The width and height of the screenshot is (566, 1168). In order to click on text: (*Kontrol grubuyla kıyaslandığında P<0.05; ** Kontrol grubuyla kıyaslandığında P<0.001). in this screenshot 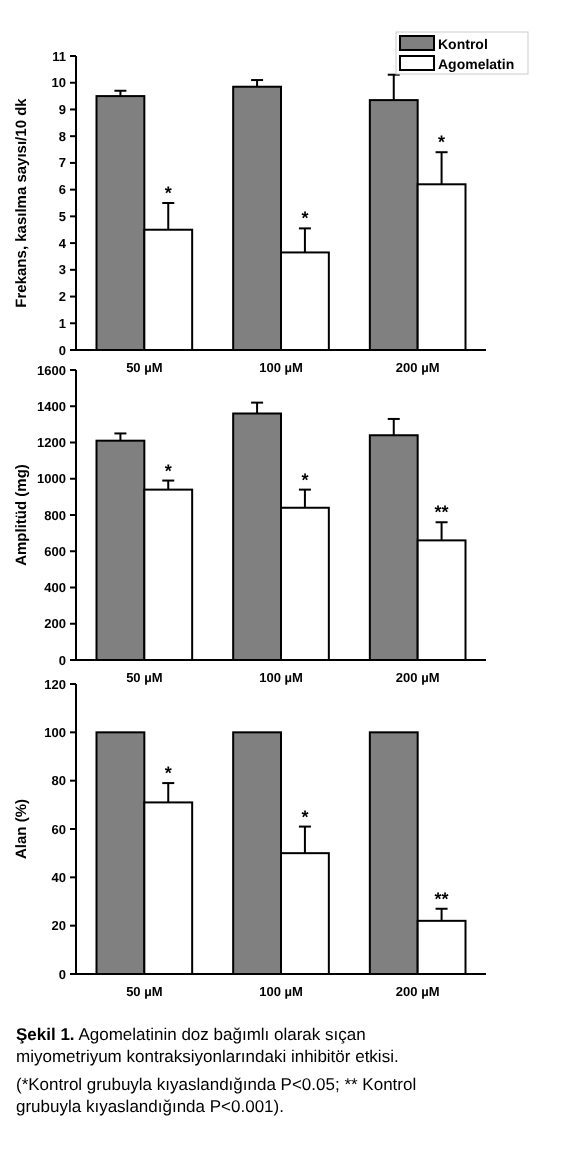, I will do `click(216, 1095)`.